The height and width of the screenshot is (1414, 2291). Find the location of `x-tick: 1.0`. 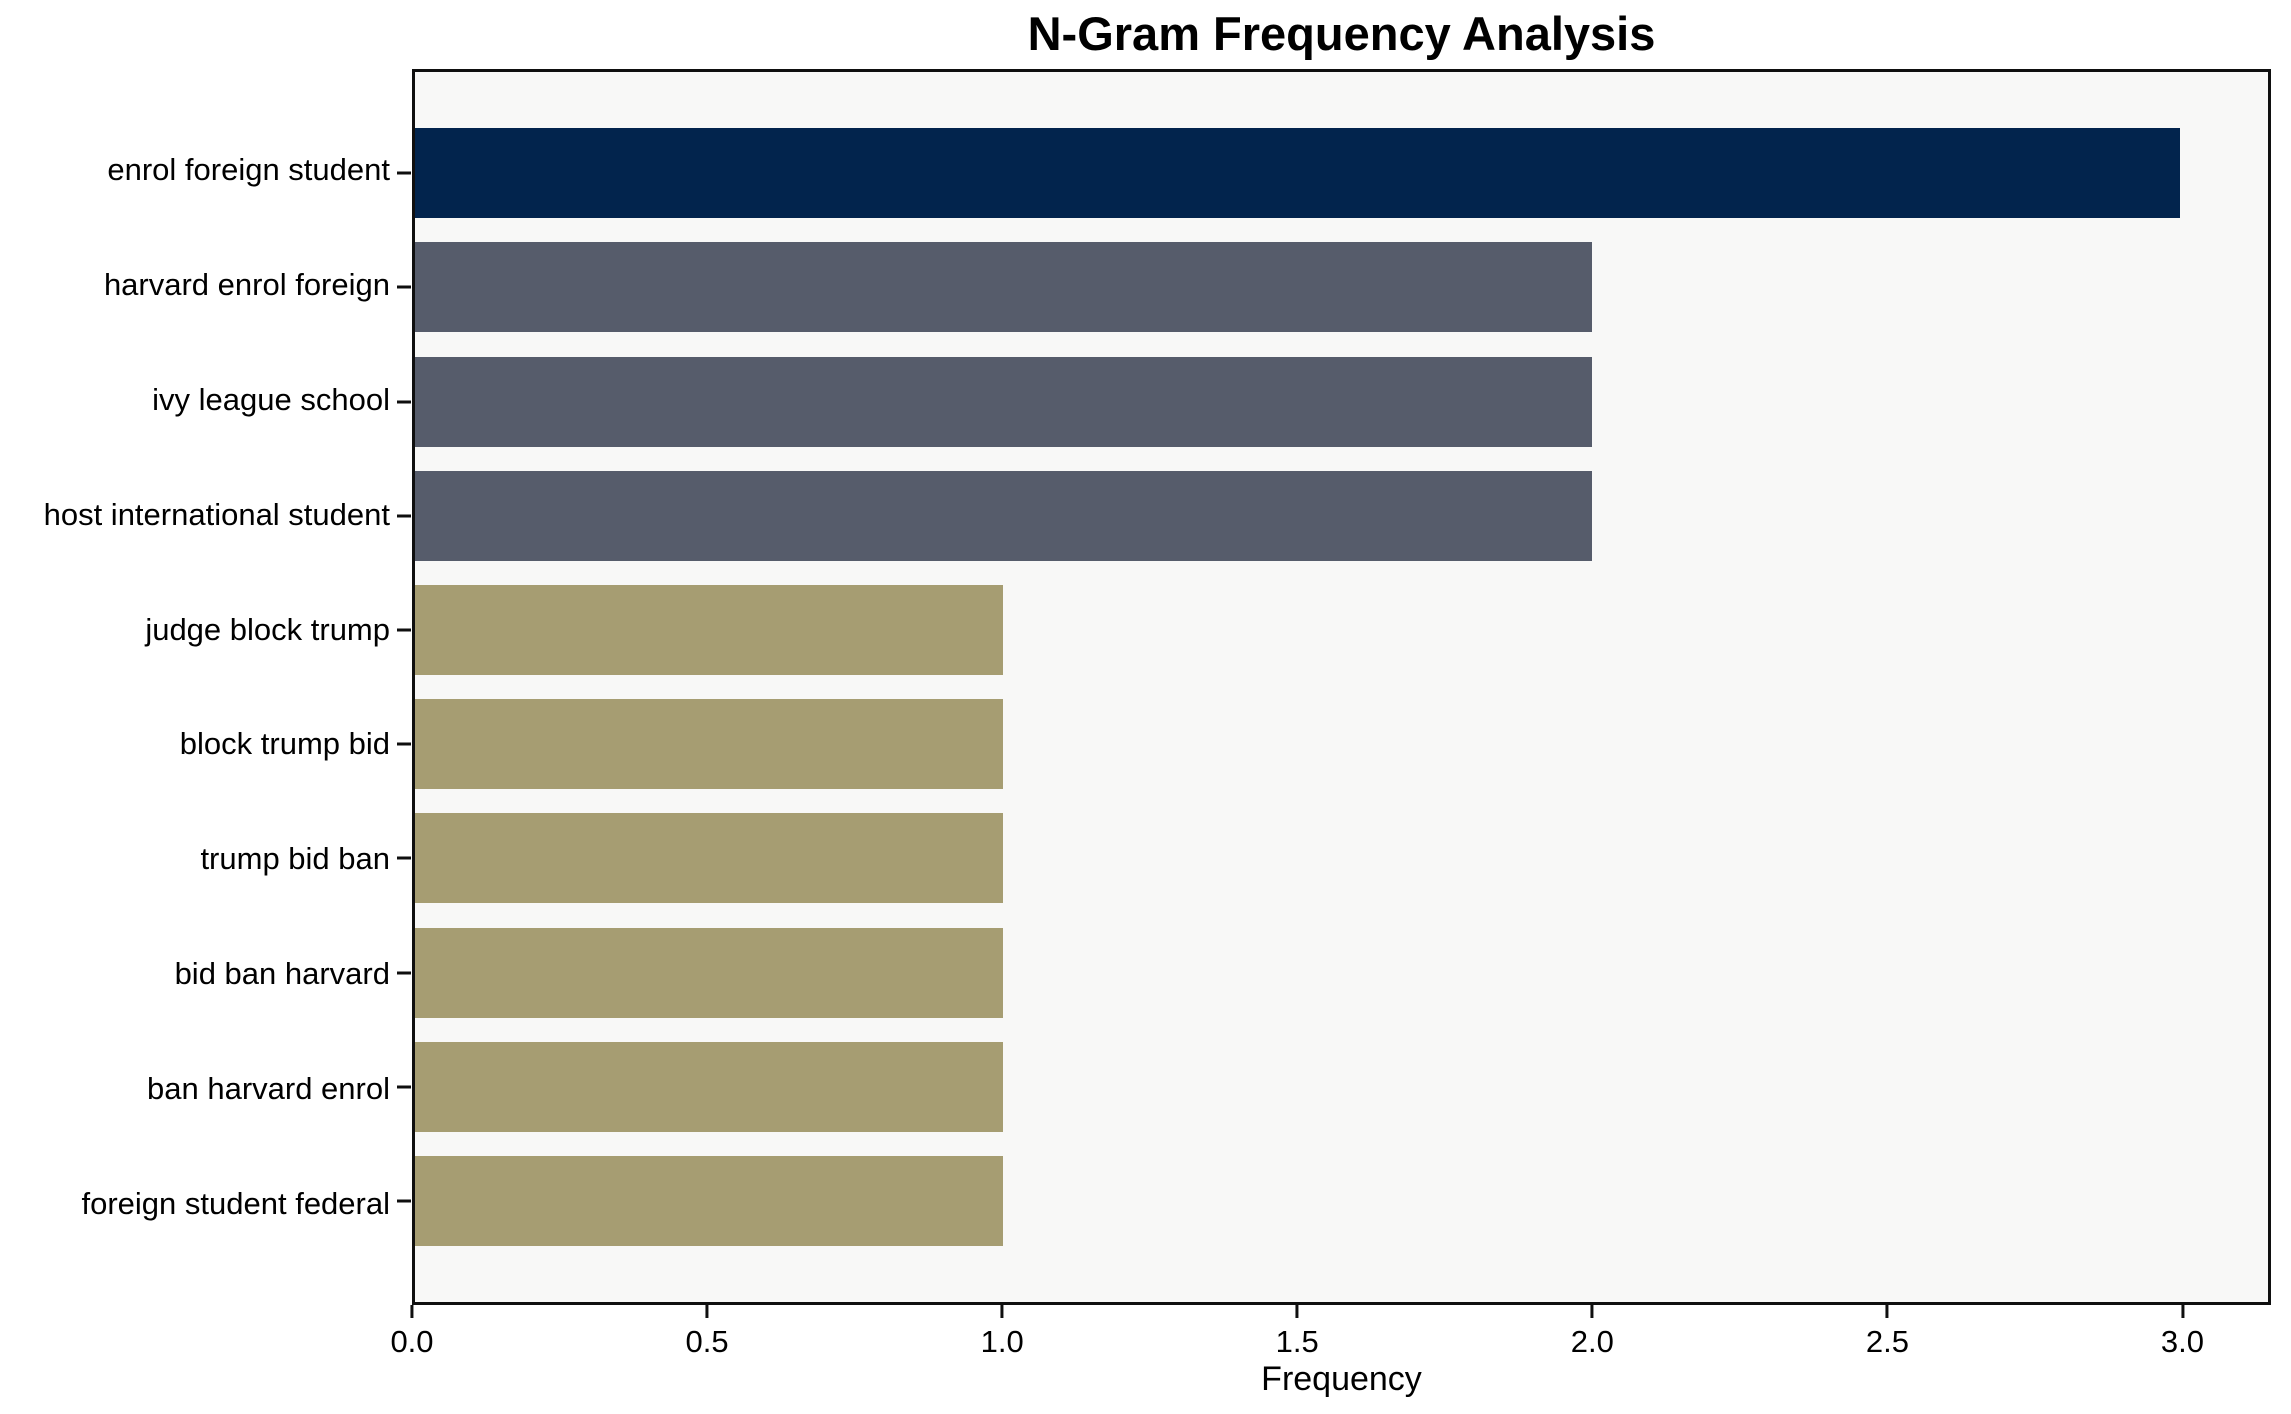

x-tick: 1.0 is located at coordinates (1002, 1332).